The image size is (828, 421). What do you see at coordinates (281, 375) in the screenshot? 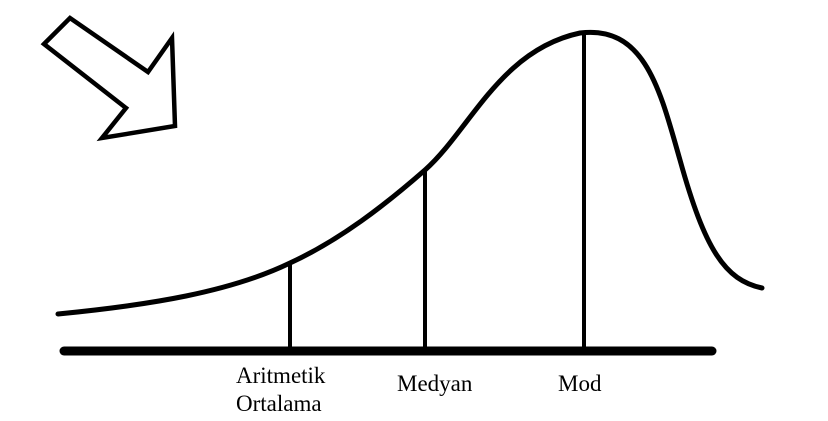
I see `mean-label-line1: Aritmetik` at bounding box center [281, 375].